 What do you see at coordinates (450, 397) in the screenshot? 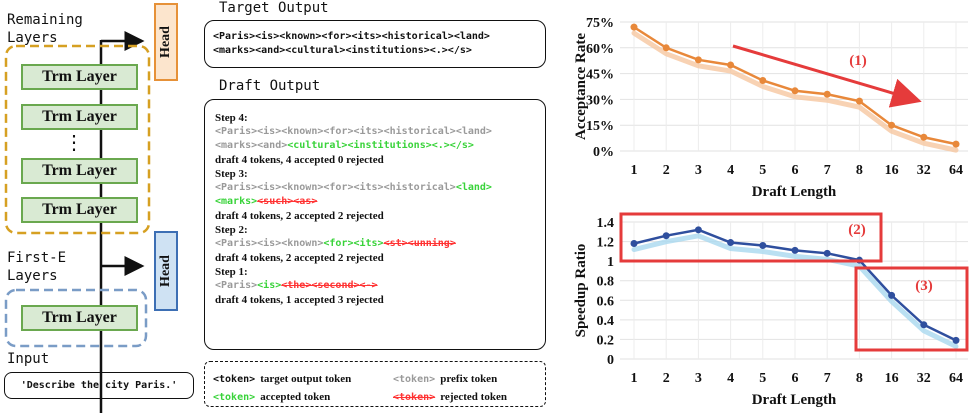
I see `legend-item-rejected: <token> rejected token` at bounding box center [450, 397].